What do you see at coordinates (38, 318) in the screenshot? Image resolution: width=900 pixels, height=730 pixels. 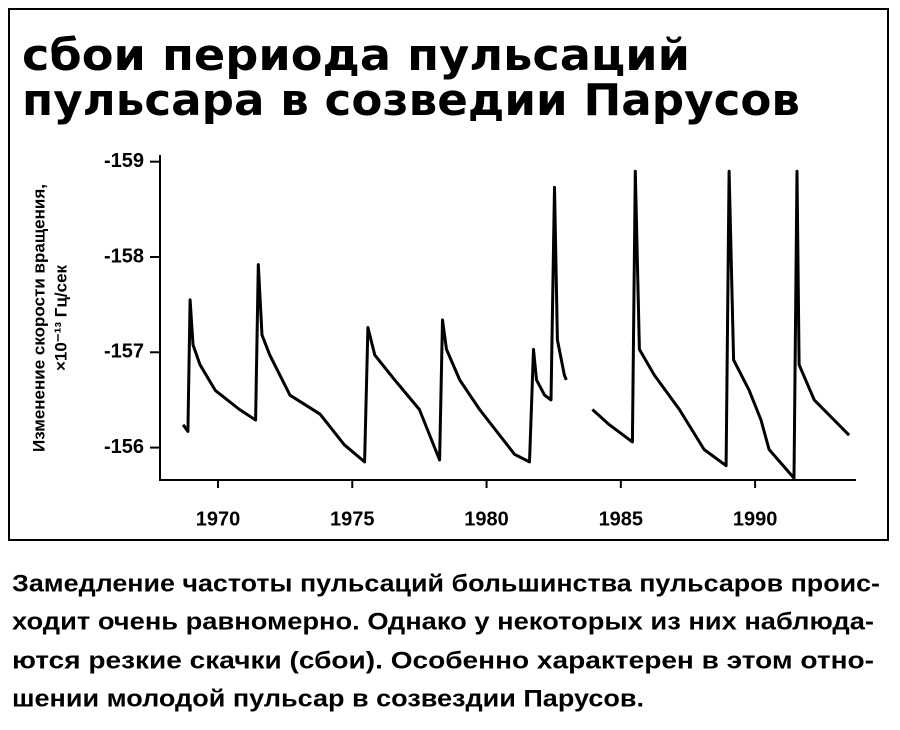 I see `y-axis-label: Изменение скорости вращения,` at bounding box center [38, 318].